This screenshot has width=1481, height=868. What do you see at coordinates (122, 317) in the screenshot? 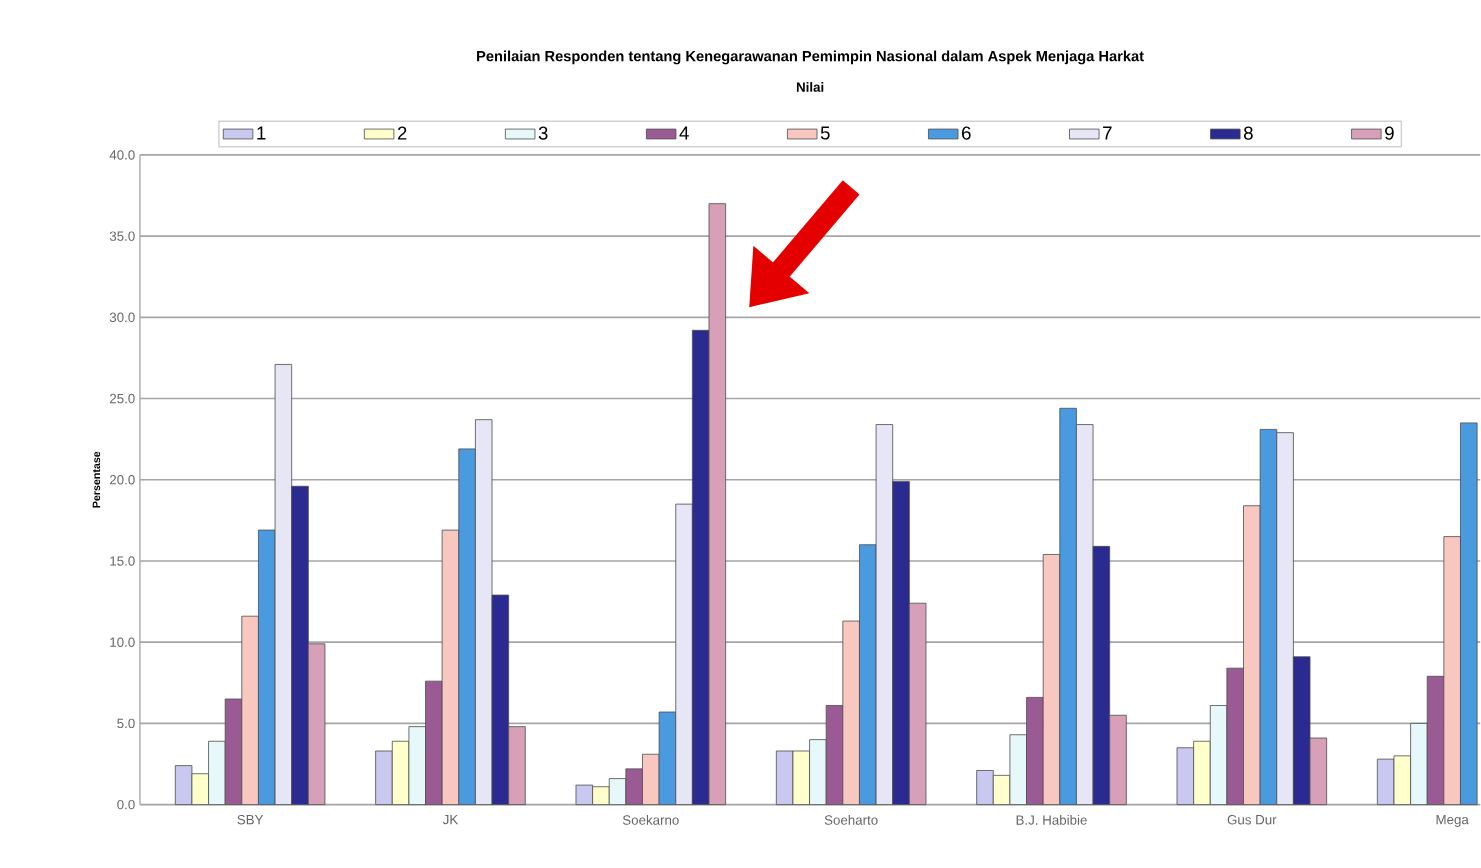
I see `y-tick-label: 30.0` at bounding box center [122, 317].